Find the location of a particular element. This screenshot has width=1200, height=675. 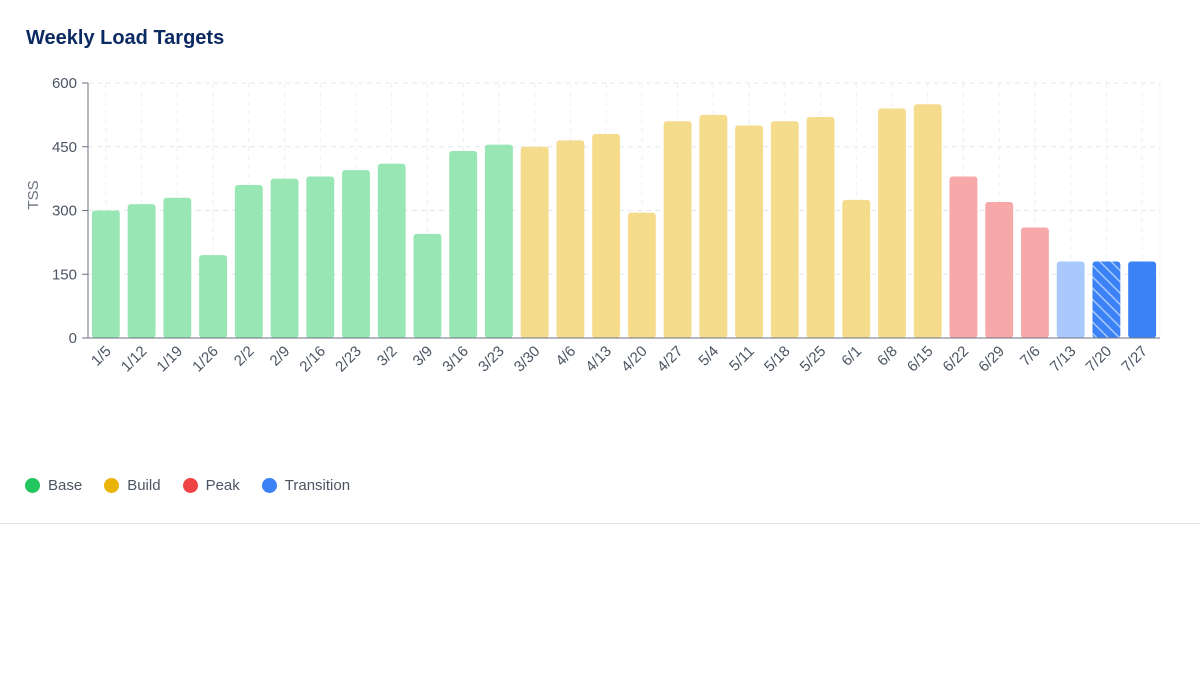

y-tick-label: 450 is located at coordinates (64, 147).